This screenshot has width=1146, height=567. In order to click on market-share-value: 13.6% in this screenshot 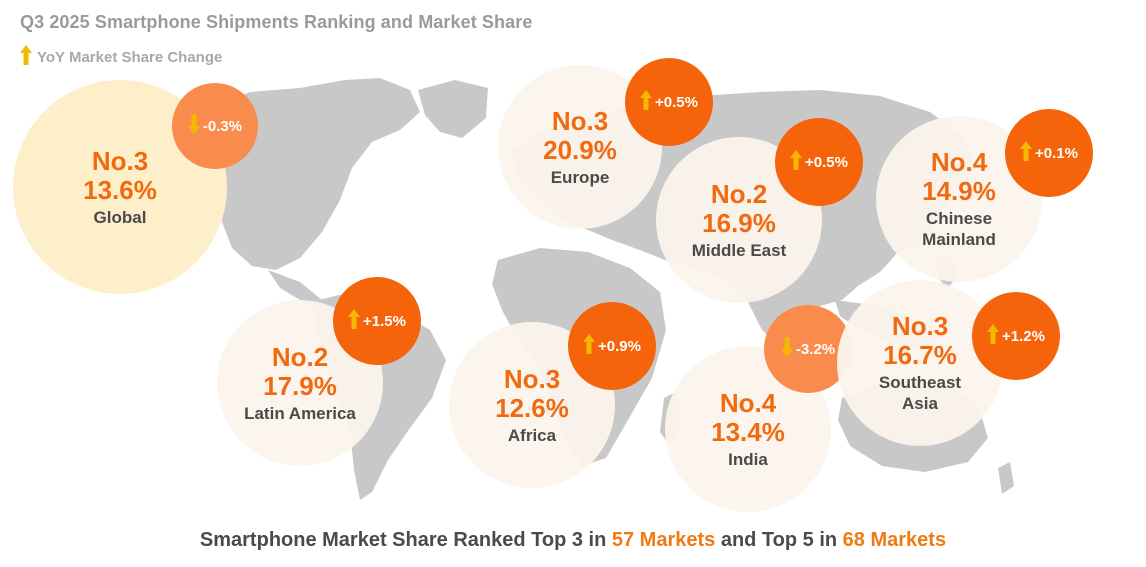, I will do `click(120, 189)`.